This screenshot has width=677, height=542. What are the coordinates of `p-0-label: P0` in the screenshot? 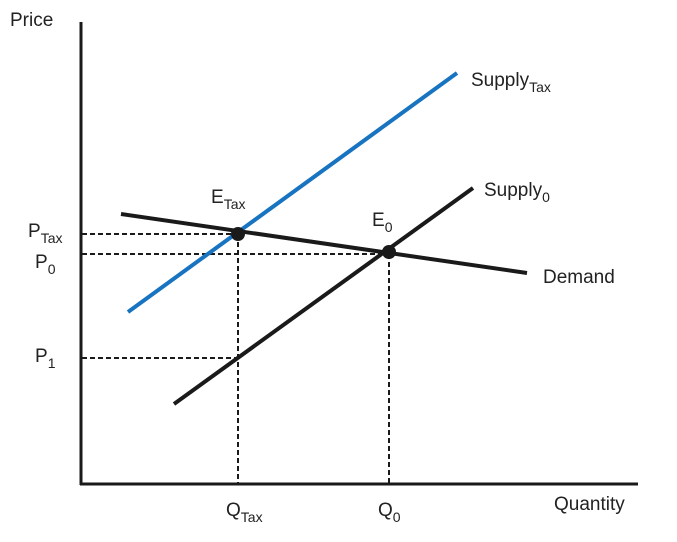 It's located at (45, 264).